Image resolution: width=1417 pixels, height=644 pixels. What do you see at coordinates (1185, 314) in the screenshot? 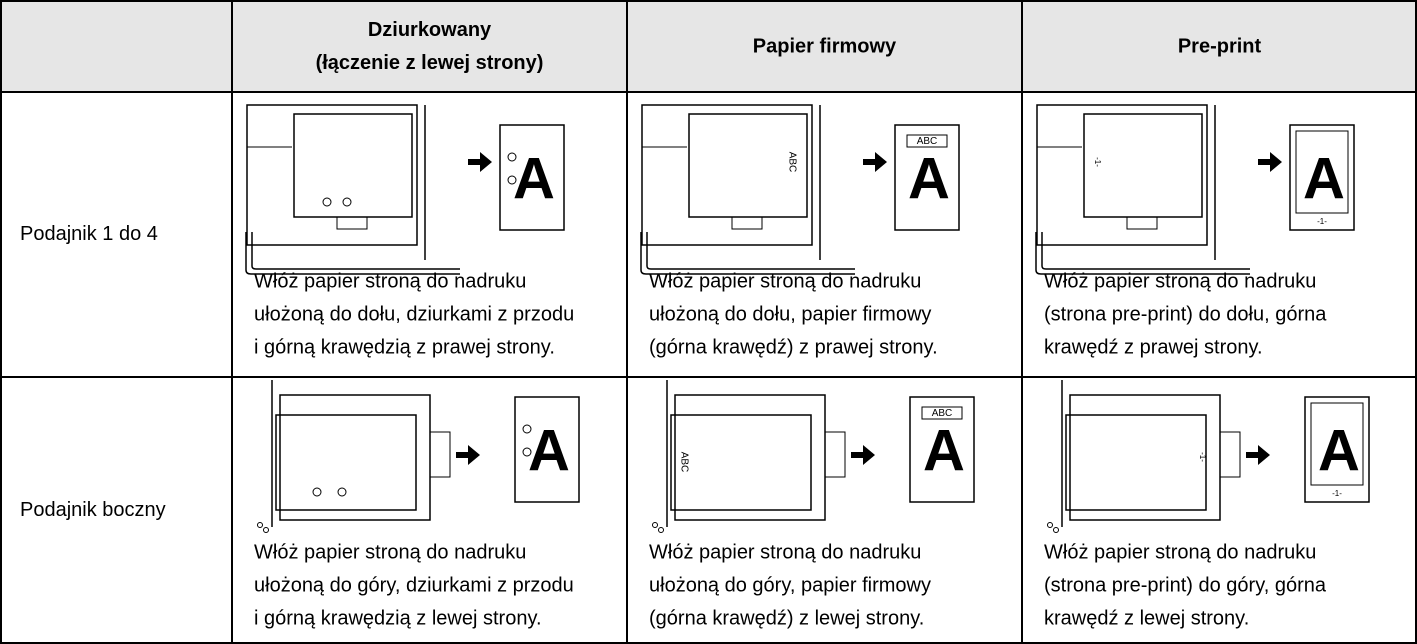
I see `cell-text: (strona pre-print) do dołu, górna` at bounding box center [1185, 314].